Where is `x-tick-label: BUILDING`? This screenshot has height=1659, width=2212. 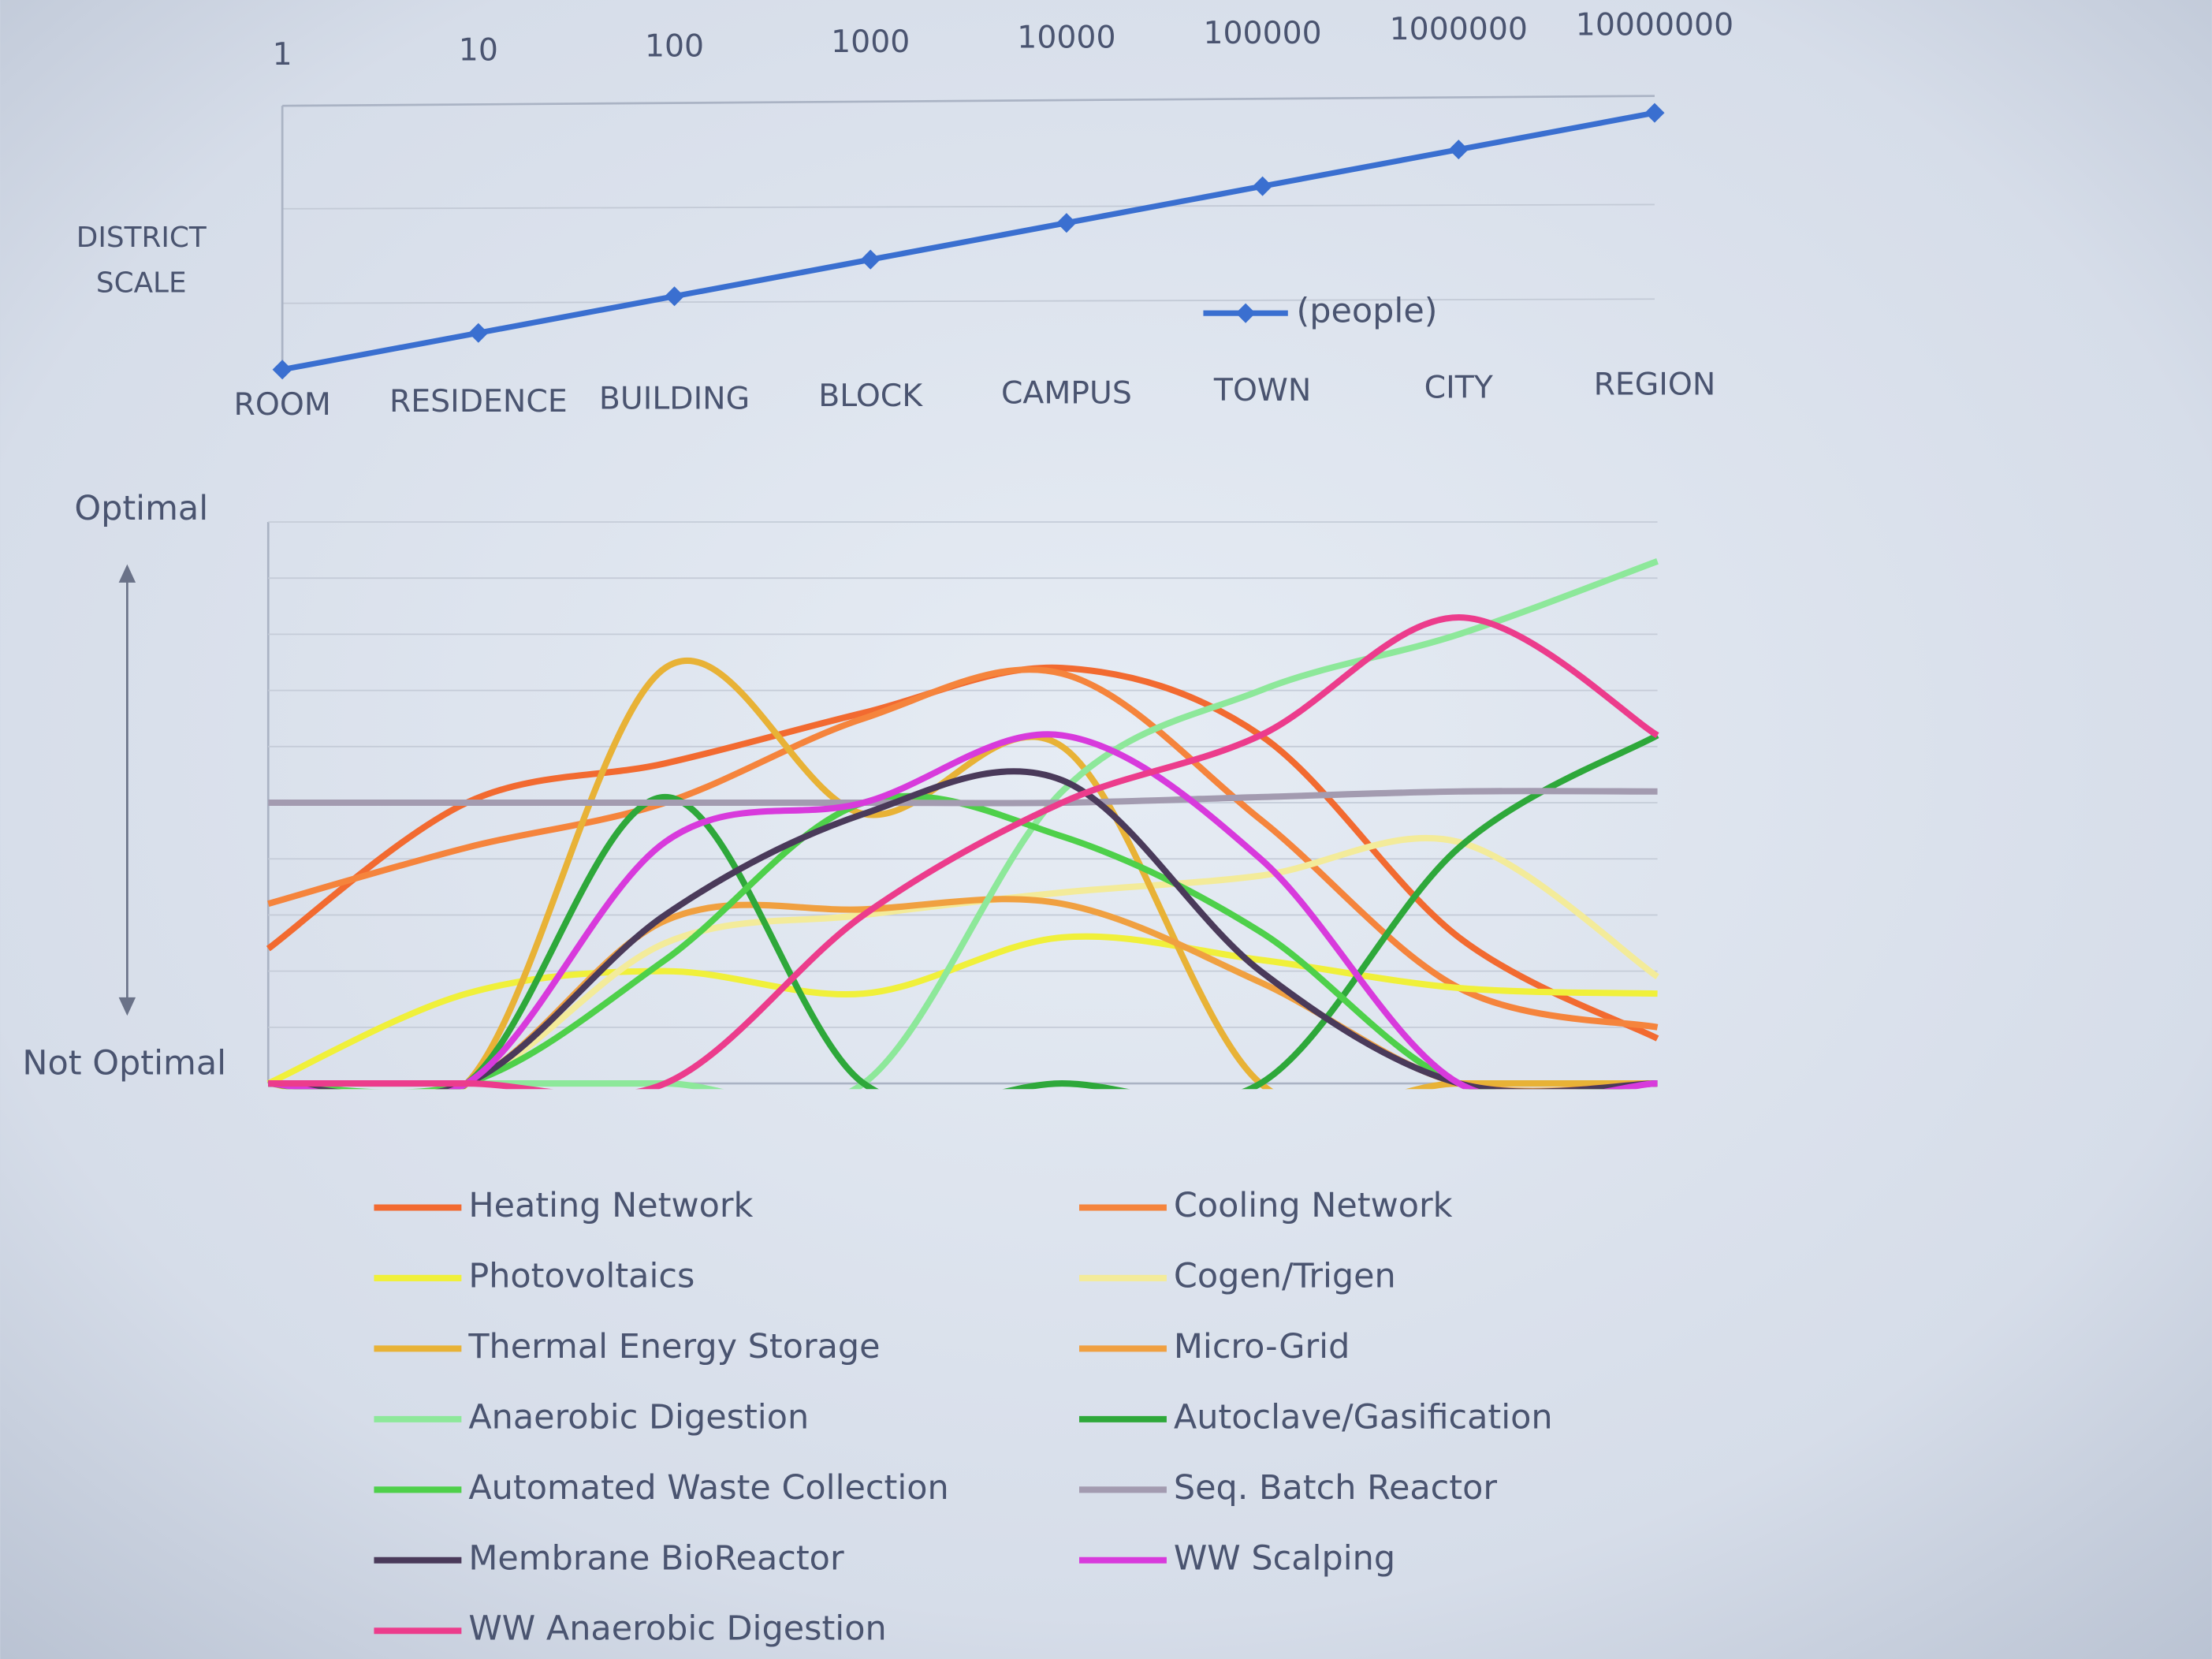
x-tick-label: BUILDING is located at coordinates (674, 399).